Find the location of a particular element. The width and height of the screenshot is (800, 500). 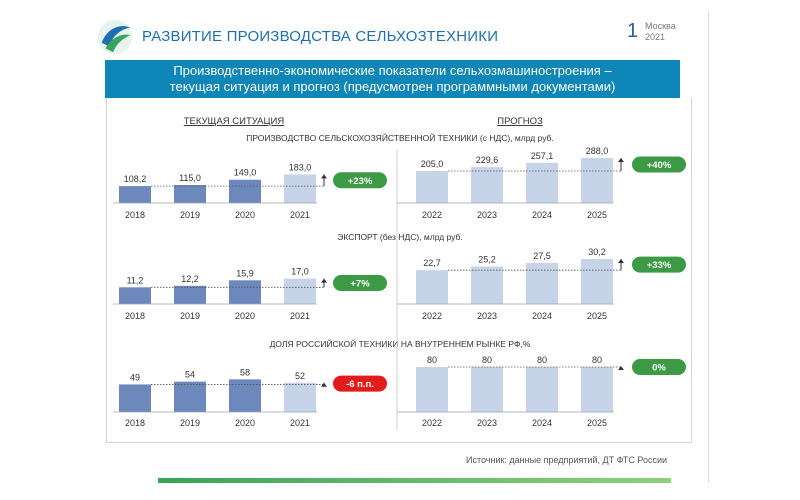

row1-forecast-bar-2025 is located at coordinates (597, 180).